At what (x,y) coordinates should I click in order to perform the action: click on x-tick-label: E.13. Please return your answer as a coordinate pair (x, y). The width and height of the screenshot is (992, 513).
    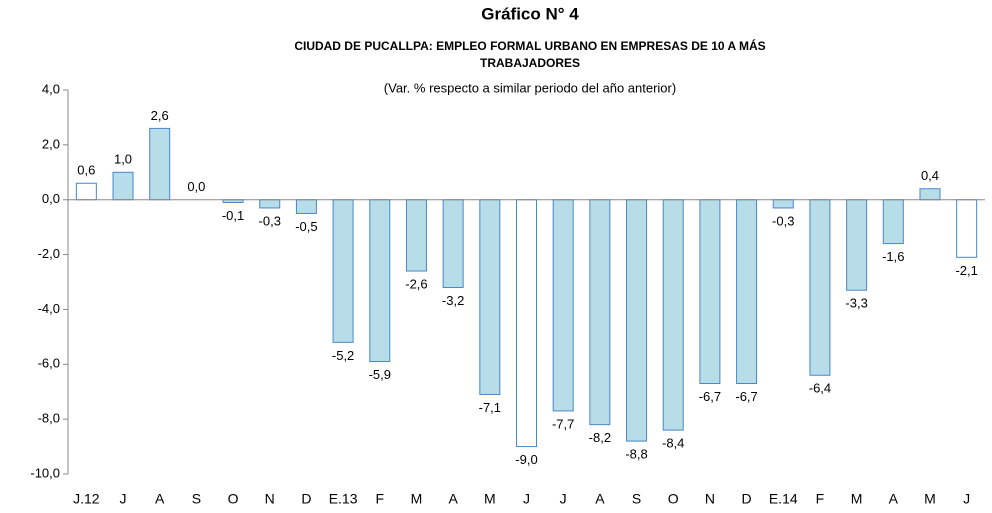
    Looking at the image, I should click on (343, 499).